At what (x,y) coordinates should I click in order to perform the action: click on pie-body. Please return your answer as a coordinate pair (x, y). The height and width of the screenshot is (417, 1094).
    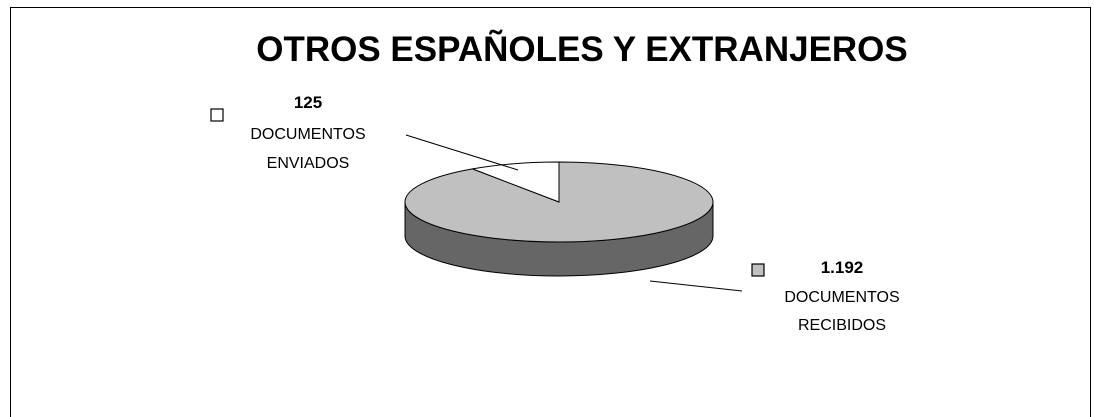
    Looking at the image, I should click on (559, 219).